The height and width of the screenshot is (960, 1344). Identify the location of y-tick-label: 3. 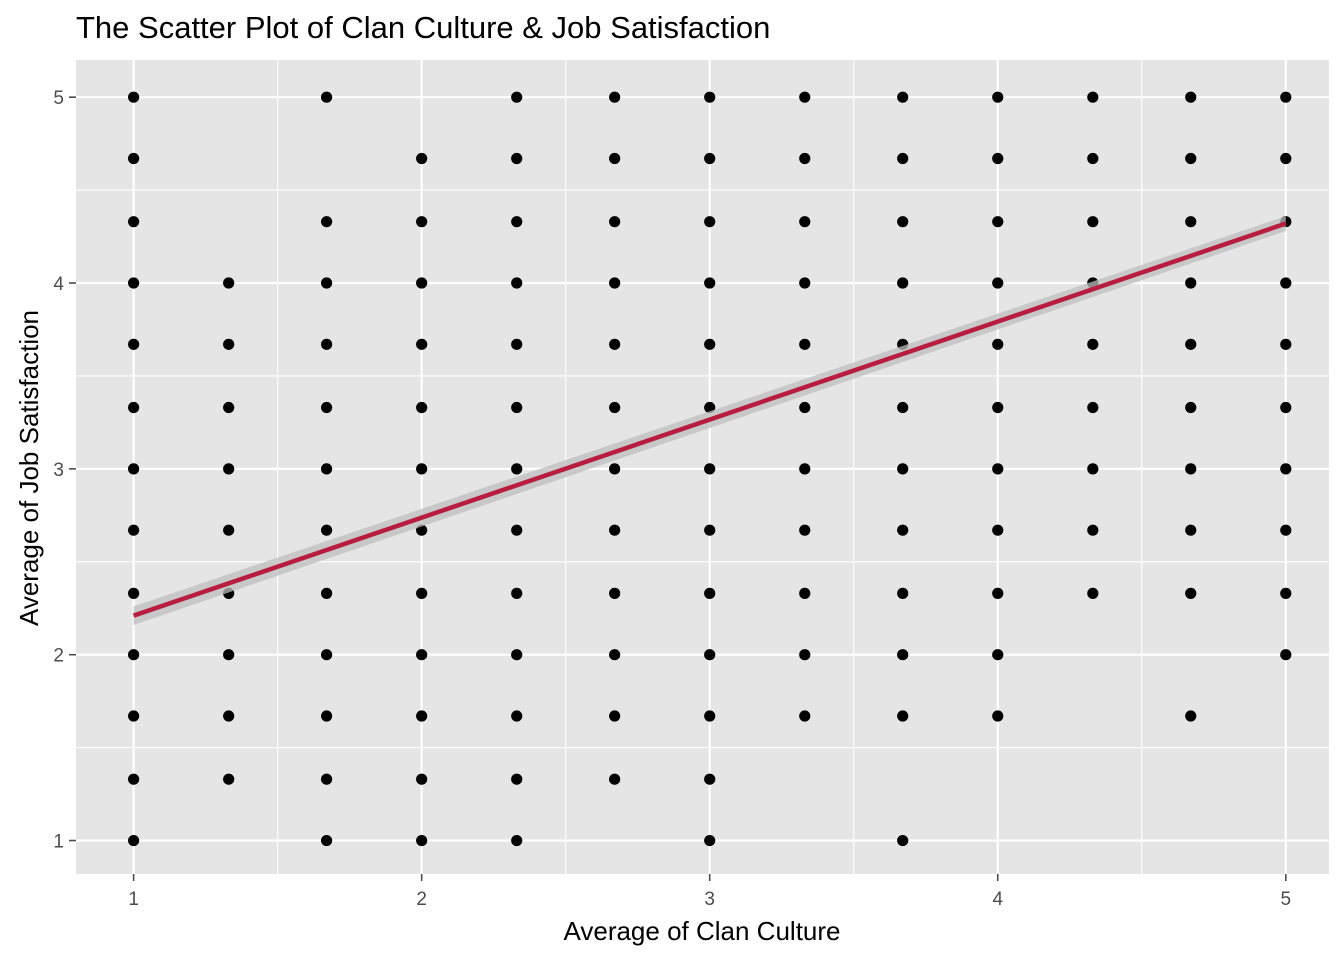
(58, 470).